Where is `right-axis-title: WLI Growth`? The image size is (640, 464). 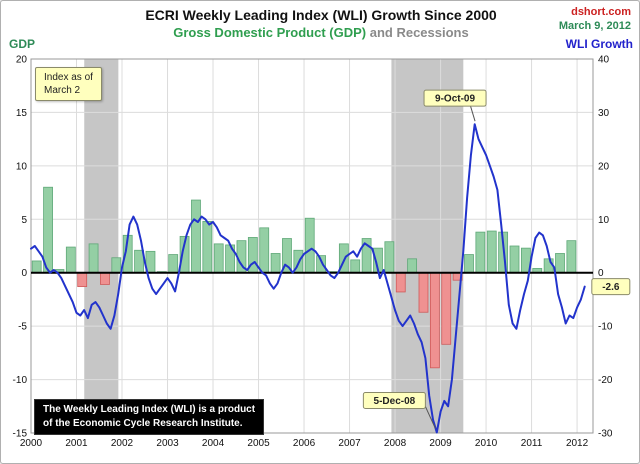
right-axis-title: WLI Growth is located at coordinates (599, 44).